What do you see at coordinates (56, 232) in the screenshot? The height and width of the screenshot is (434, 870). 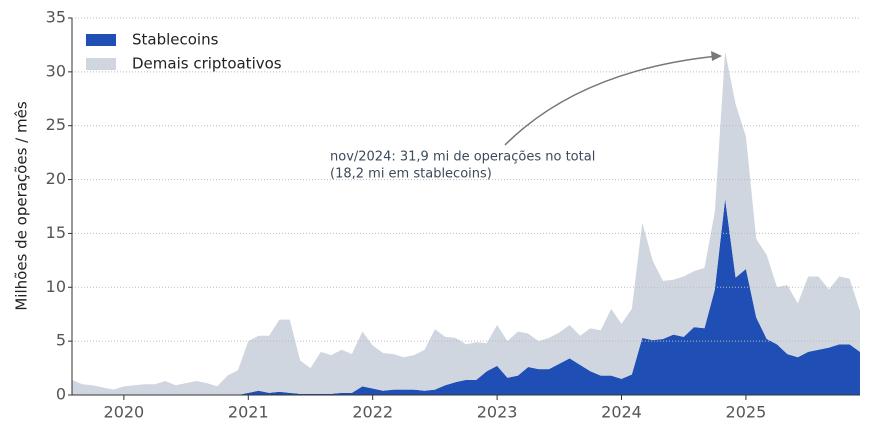 I see `y-tick-label: 15` at bounding box center [56, 232].